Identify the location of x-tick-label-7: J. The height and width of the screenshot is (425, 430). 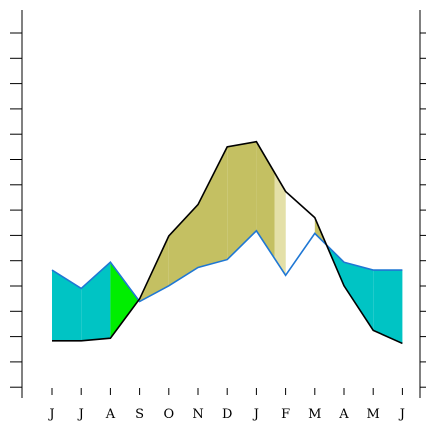
(255, 414).